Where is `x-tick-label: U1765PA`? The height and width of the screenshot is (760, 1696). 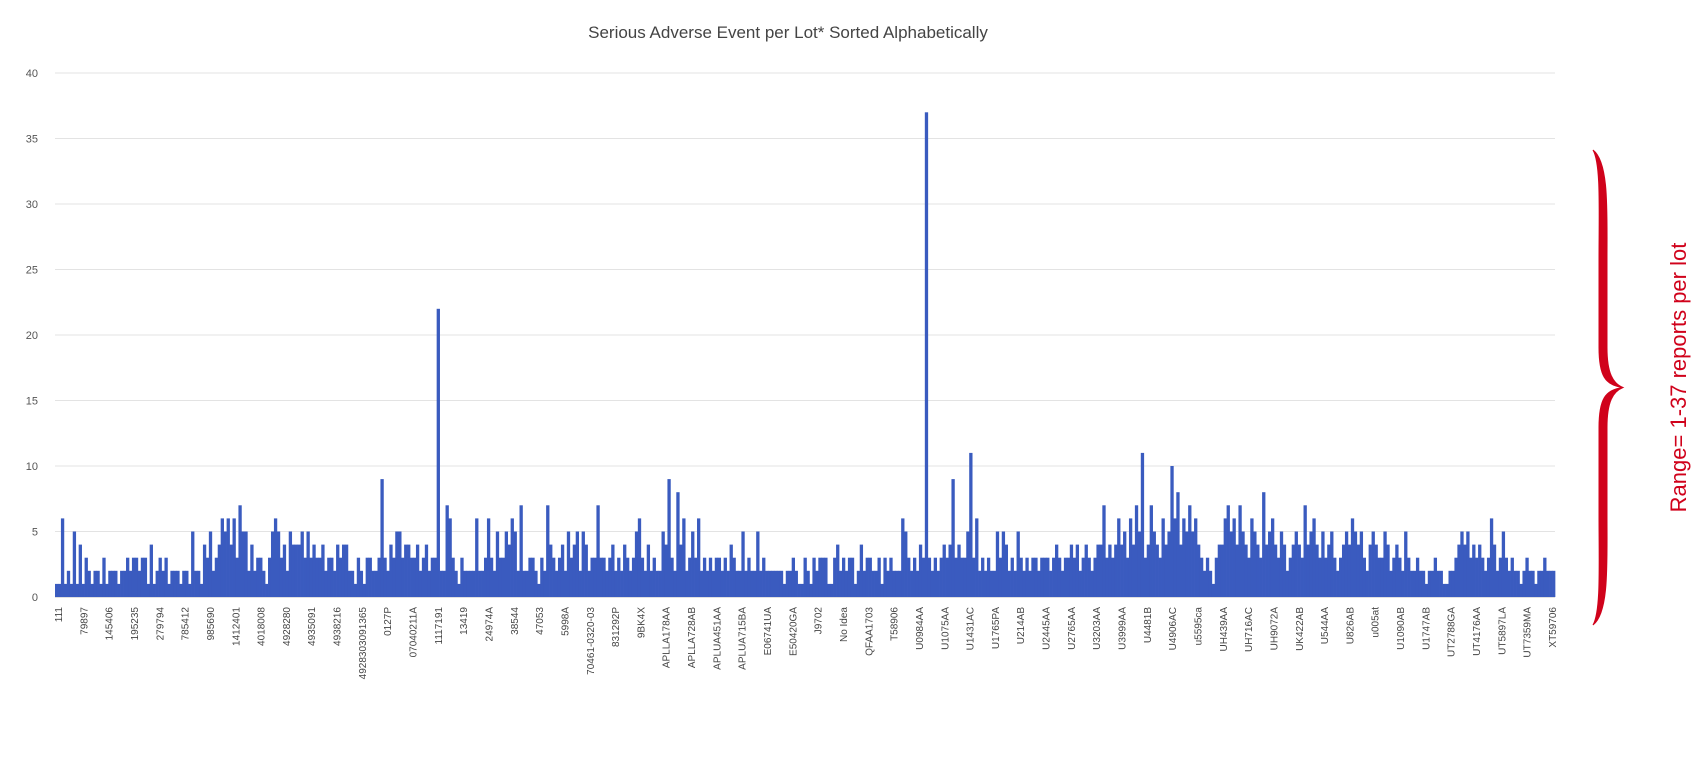 x-tick-label: U1765PA is located at coordinates (996, 628).